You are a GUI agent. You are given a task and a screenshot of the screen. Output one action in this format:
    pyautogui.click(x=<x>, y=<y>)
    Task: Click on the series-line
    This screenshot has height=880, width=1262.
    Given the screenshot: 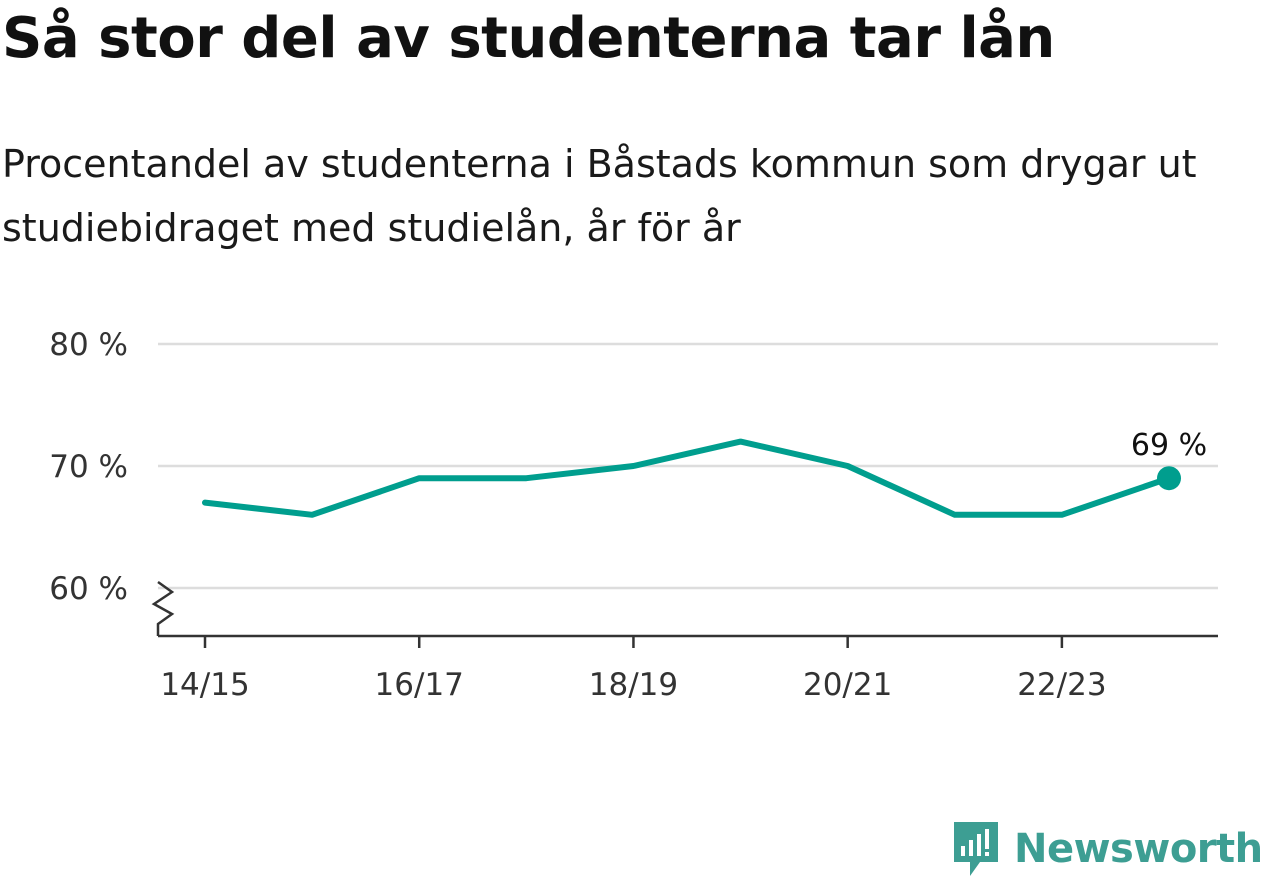 What is the action you would take?
    pyautogui.click(x=687, y=478)
    